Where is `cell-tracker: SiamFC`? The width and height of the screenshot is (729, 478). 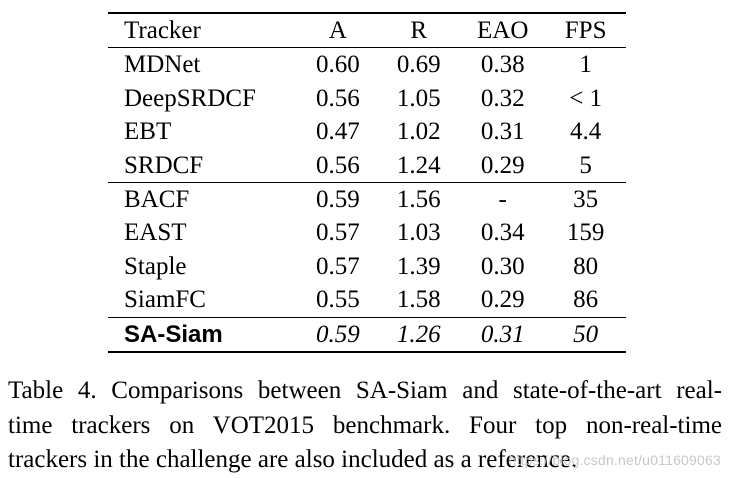
cell-tracker: SiamFC is located at coordinates (165, 300).